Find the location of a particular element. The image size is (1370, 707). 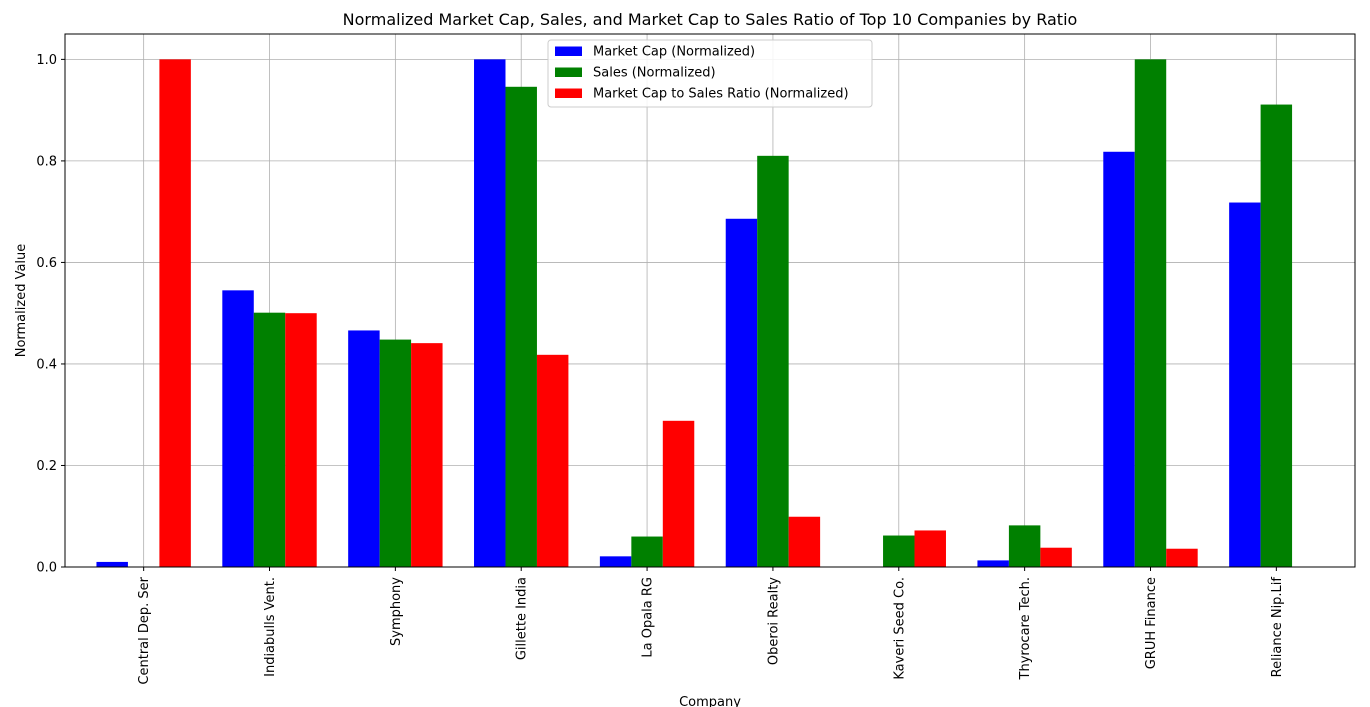

x-tick-label: Thyrocare Tech. is located at coordinates (1025, 628).